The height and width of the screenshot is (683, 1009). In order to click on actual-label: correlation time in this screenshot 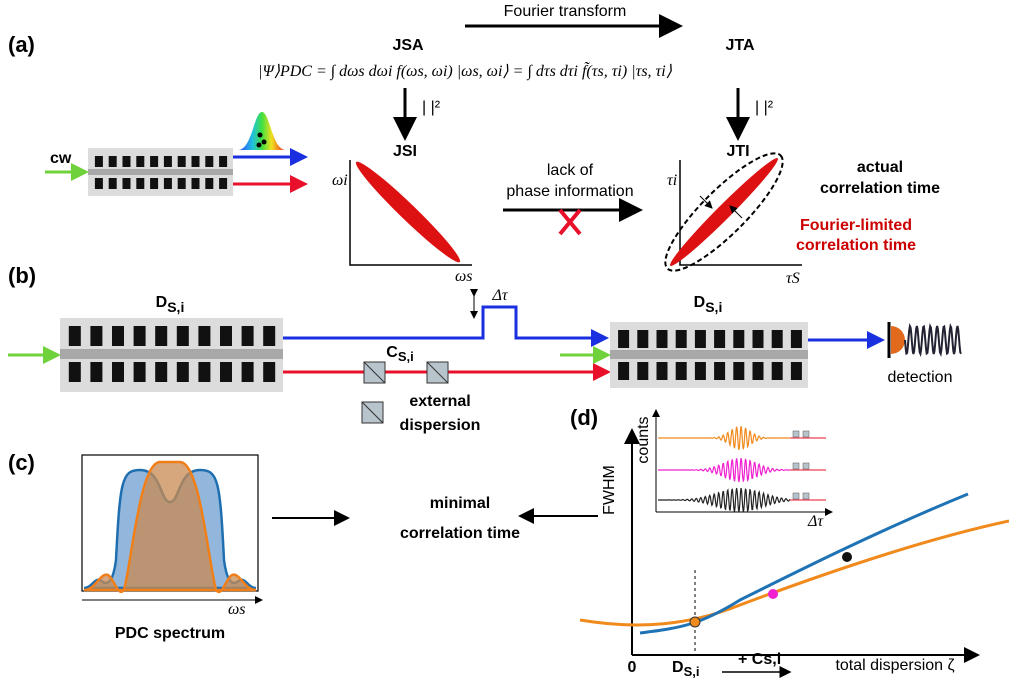, I will do `click(880, 188)`.